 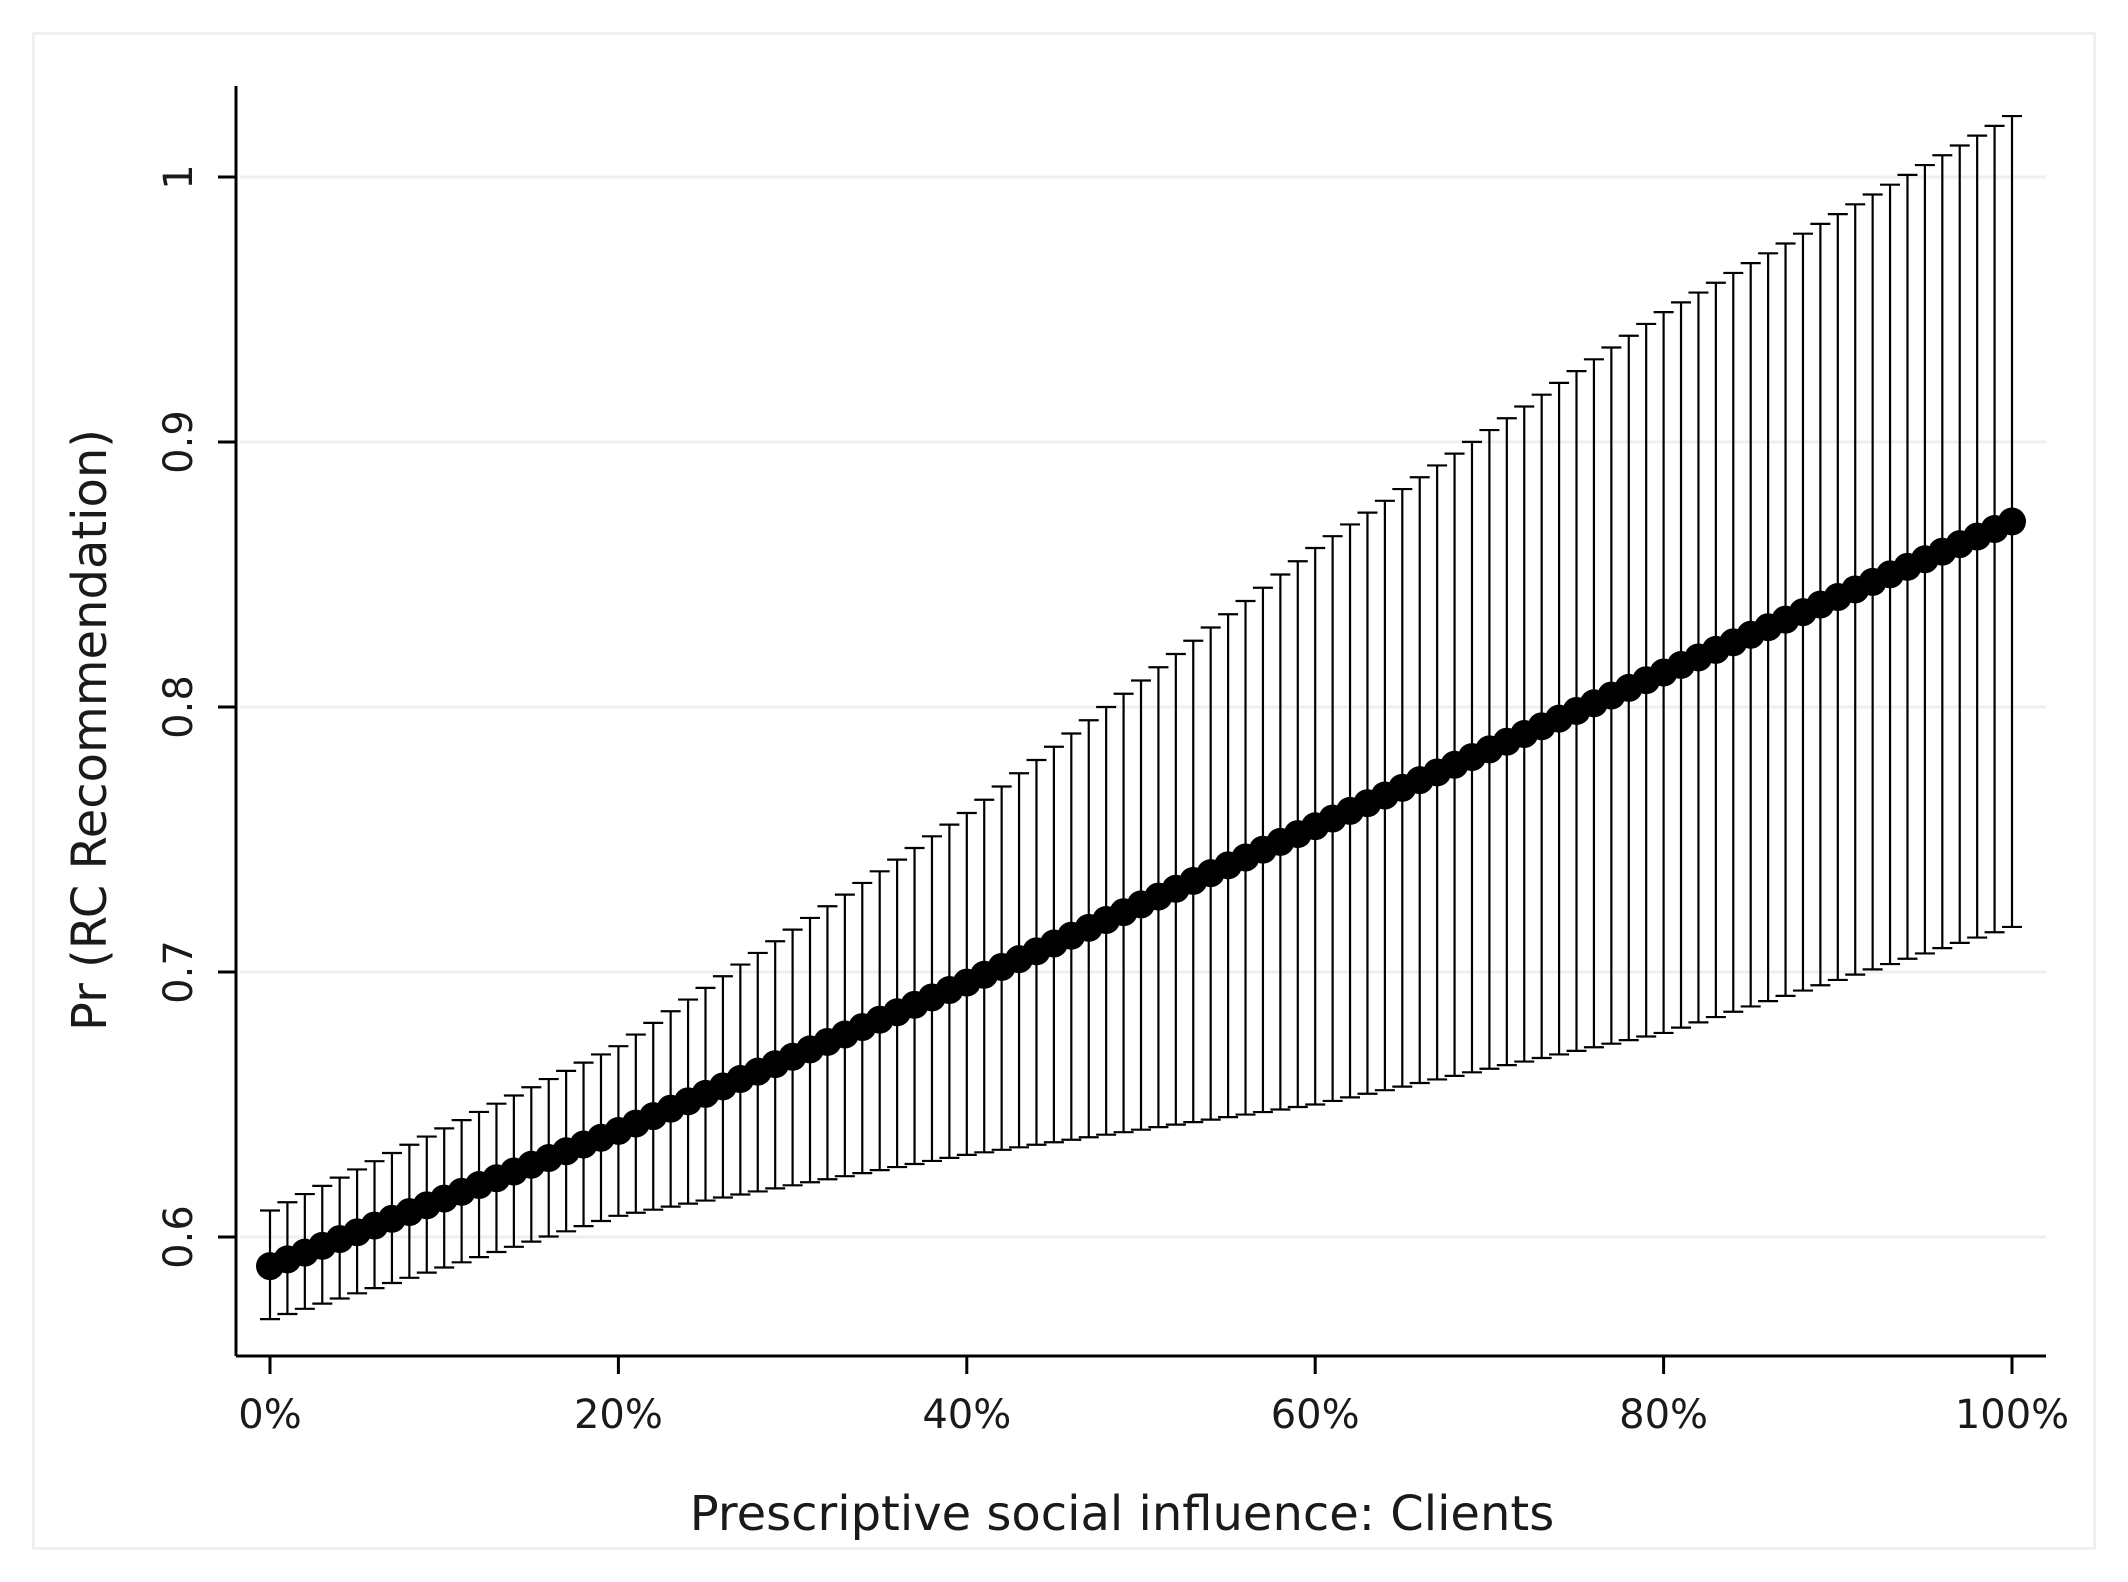 What do you see at coordinates (179, 442) in the screenshot?
I see `y-tick-label: 0.9` at bounding box center [179, 442].